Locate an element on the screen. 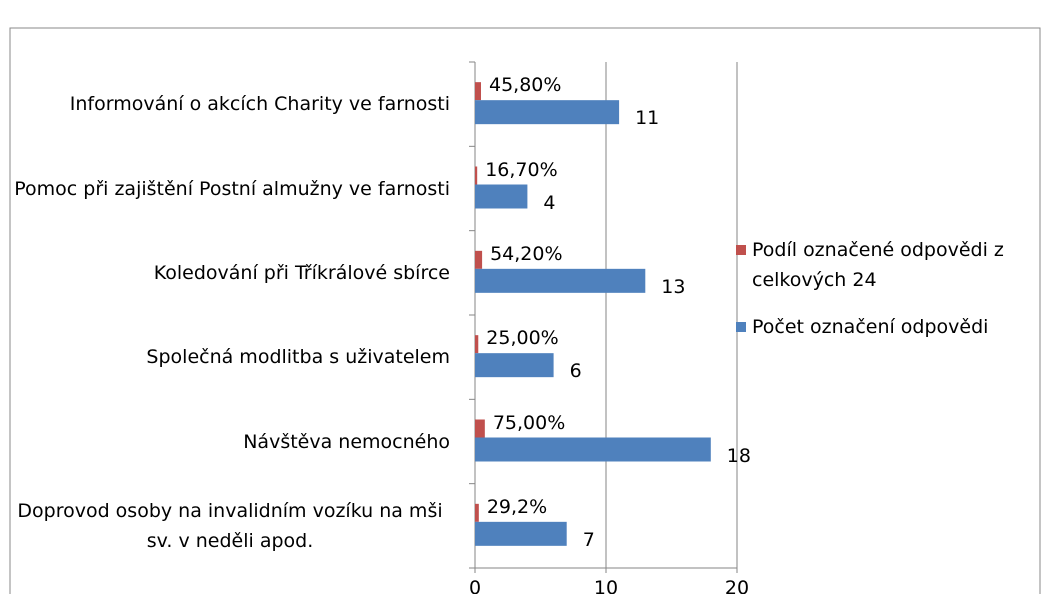 This screenshot has height=594, width=1055. x-tick-label: 20 is located at coordinates (737, 585).